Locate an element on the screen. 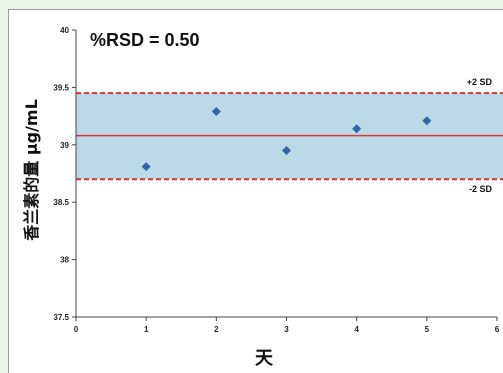  x-tick-label: 2 is located at coordinates (216, 329).